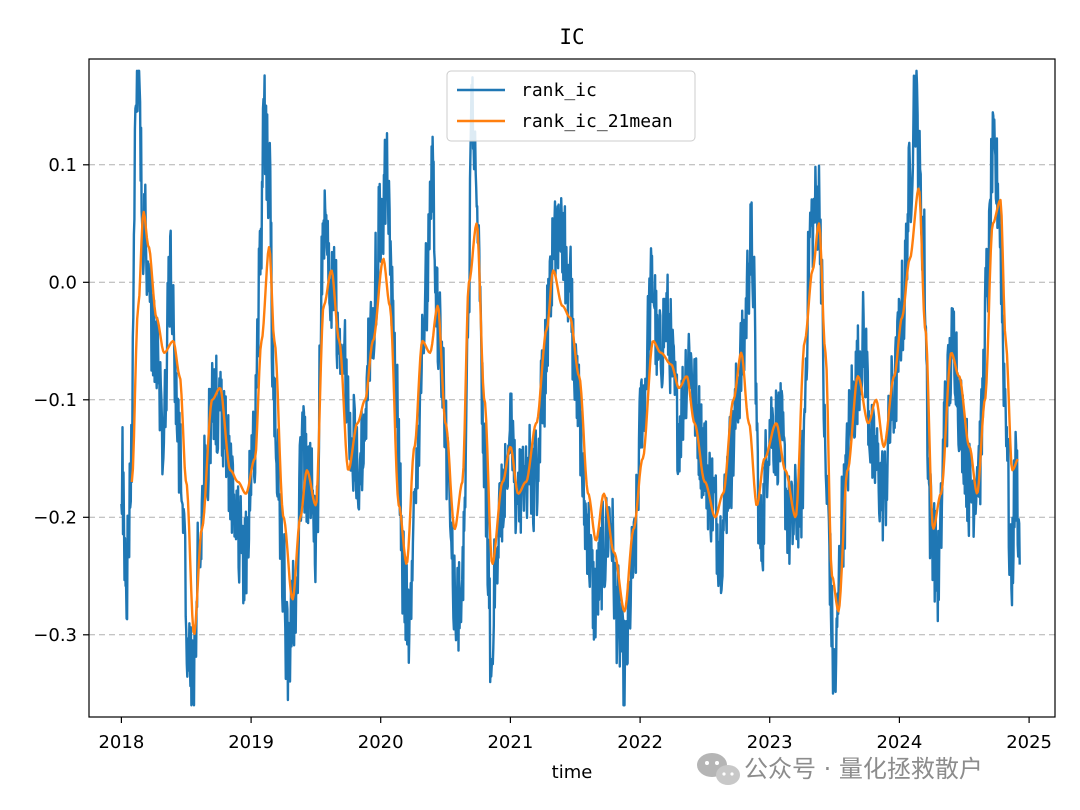 This screenshot has width=1080, height=810. I want to click on y-tick-label: −0.2, so click(55, 517).